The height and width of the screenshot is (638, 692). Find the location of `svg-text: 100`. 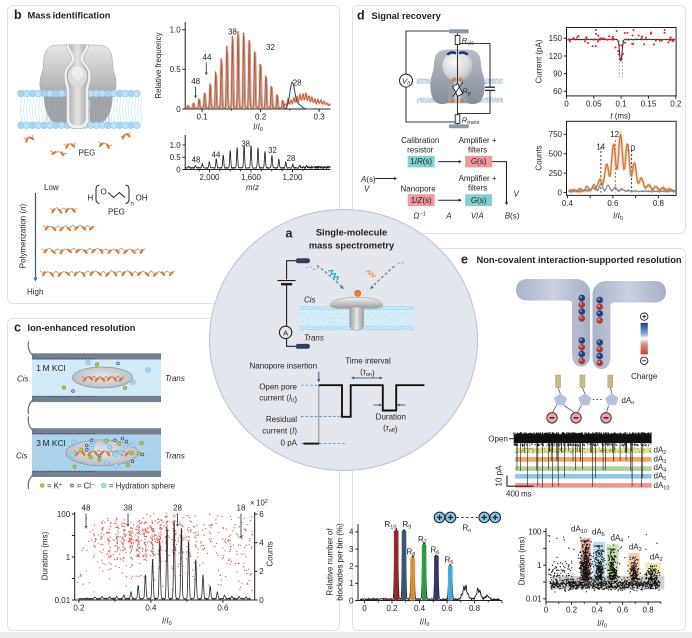

svg-text: 100 is located at coordinates (64, 514).